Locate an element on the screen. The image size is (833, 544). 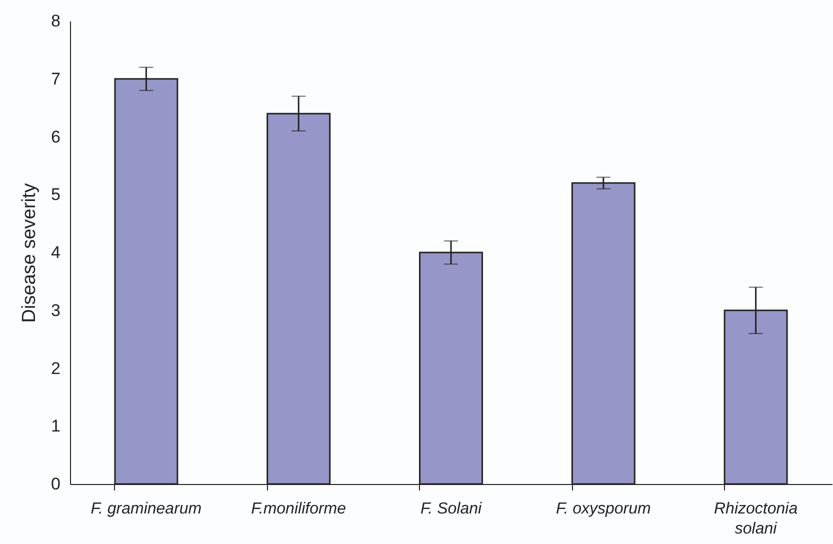
y-tick-label: 5 is located at coordinates (55, 194).